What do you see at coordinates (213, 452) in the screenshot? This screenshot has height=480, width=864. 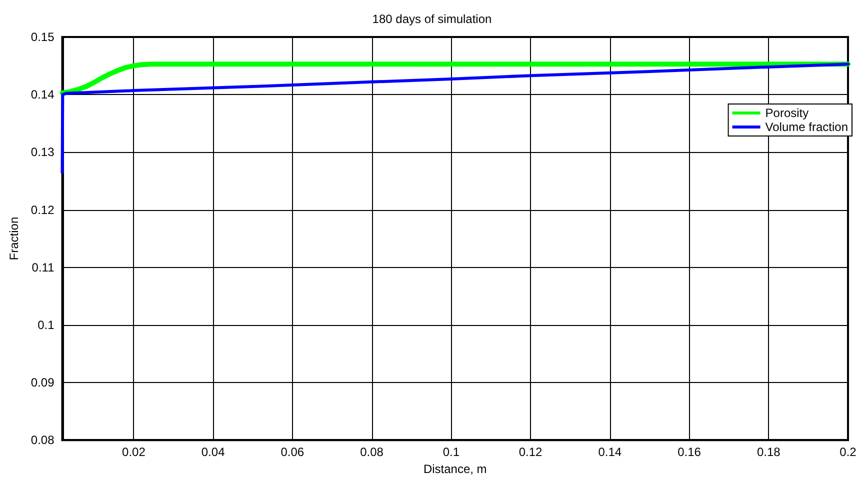 I see `x-tick-label: 0.04` at bounding box center [213, 452].